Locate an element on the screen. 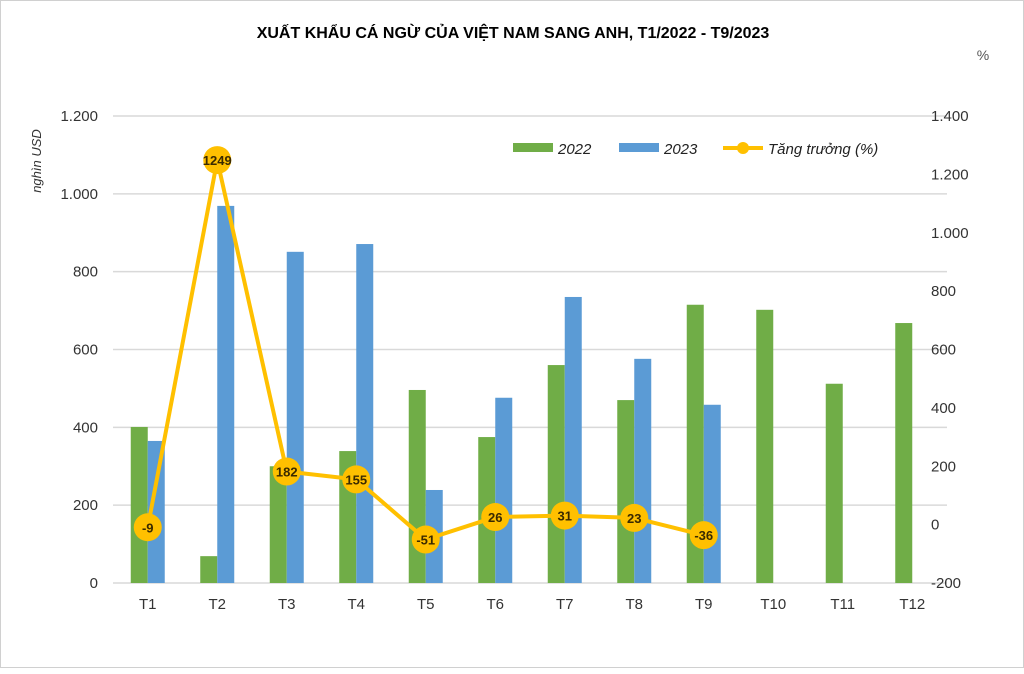  x-tick-label: T4 is located at coordinates (356, 604).